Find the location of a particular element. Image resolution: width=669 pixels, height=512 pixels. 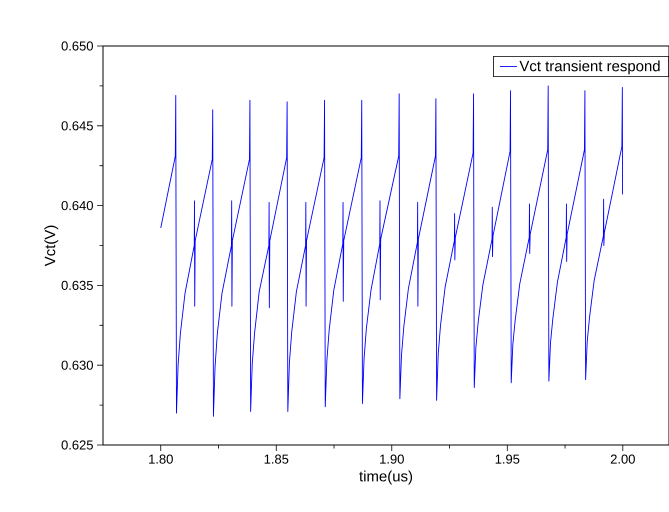

x-axis-title: time(us) is located at coordinates (385, 477).